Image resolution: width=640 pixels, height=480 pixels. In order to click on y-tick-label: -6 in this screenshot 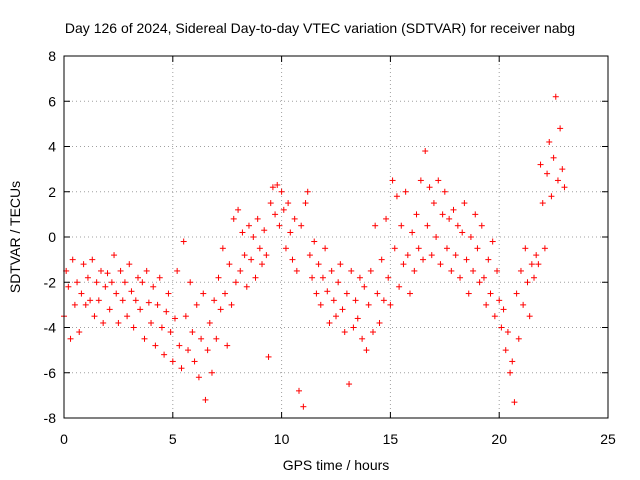, I will do `click(50, 373)`.